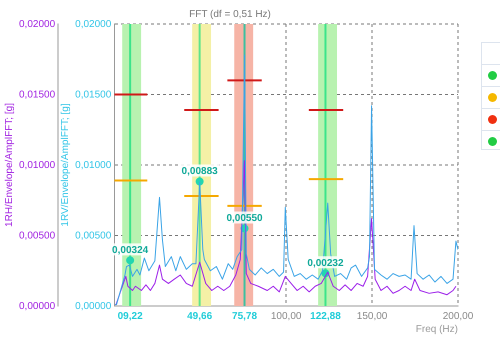 The image size is (500, 341). Describe the element at coordinates (130, 260) in the screenshot. I see `point` at that location.